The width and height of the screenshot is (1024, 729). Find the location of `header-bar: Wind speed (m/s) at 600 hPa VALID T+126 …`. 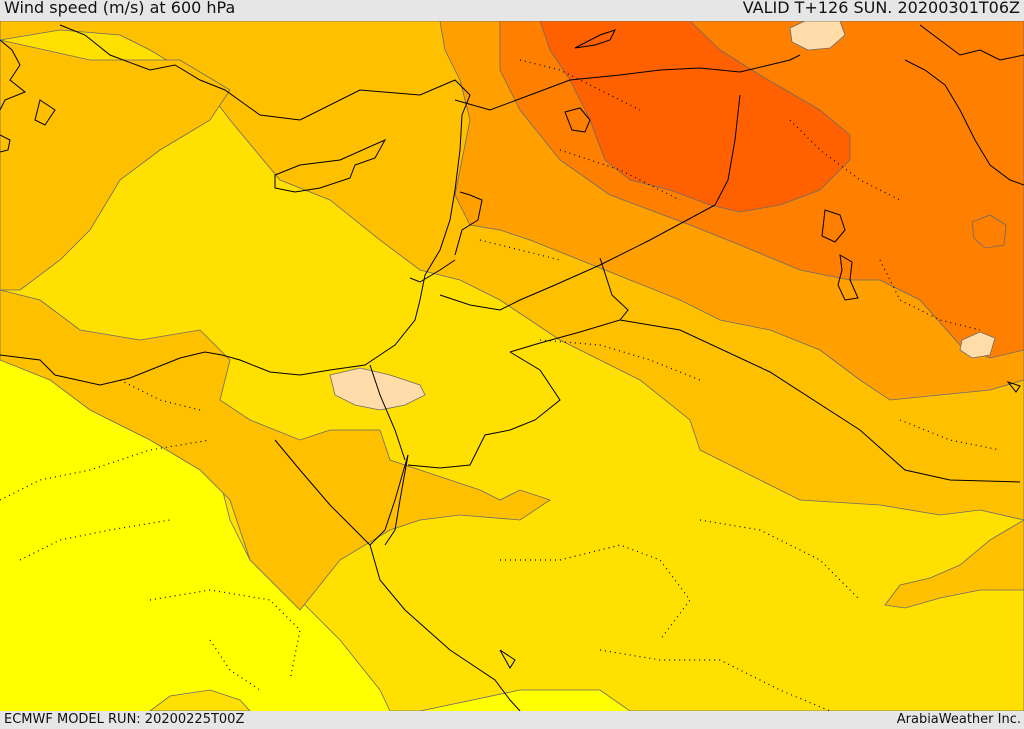

header-bar: Wind speed (m/s) at 600 hPa VALID T+126 … is located at coordinates (512, 10).